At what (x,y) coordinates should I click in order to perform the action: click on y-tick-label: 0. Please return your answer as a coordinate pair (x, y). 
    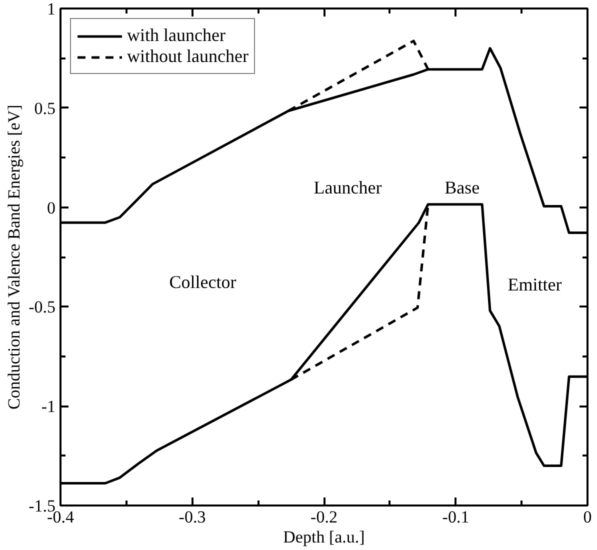
    Looking at the image, I should click on (51, 208).